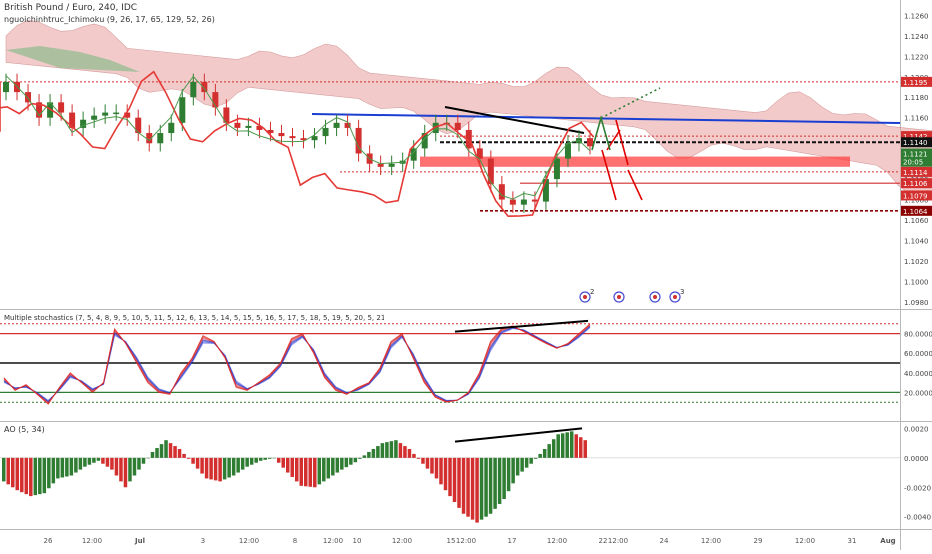 The image size is (932, 554). Describe the element at coordinates (139, 541) in the screenshot. I see `time-tick-label: Jul` at that location.